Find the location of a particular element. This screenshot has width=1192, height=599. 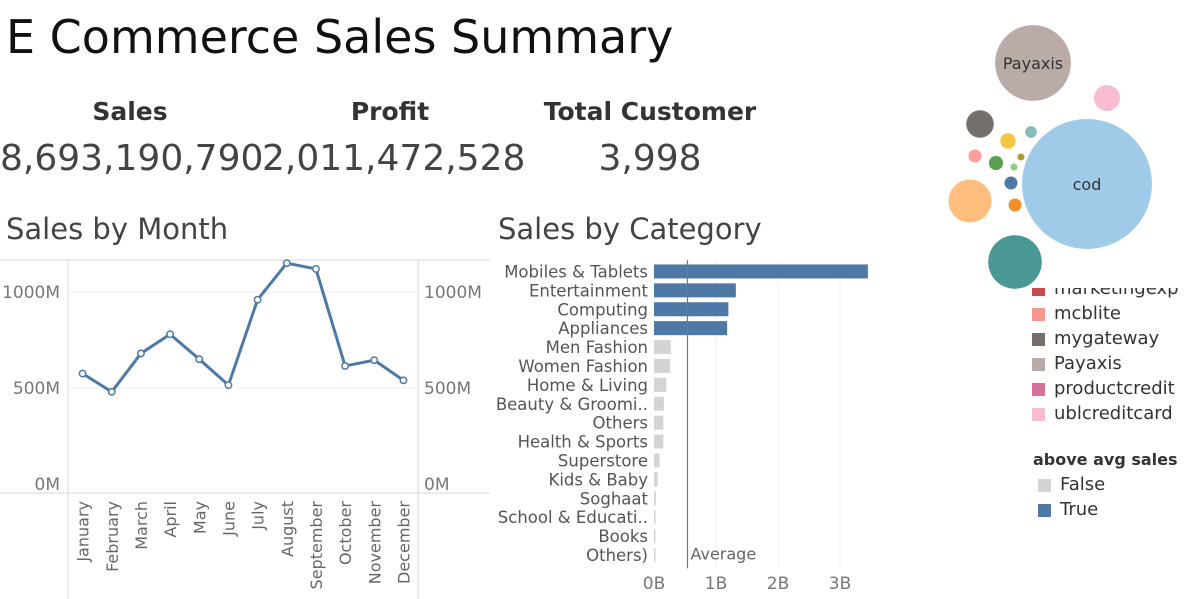

payment-legend-item: mygateway is located at coordinates (1105, 338).